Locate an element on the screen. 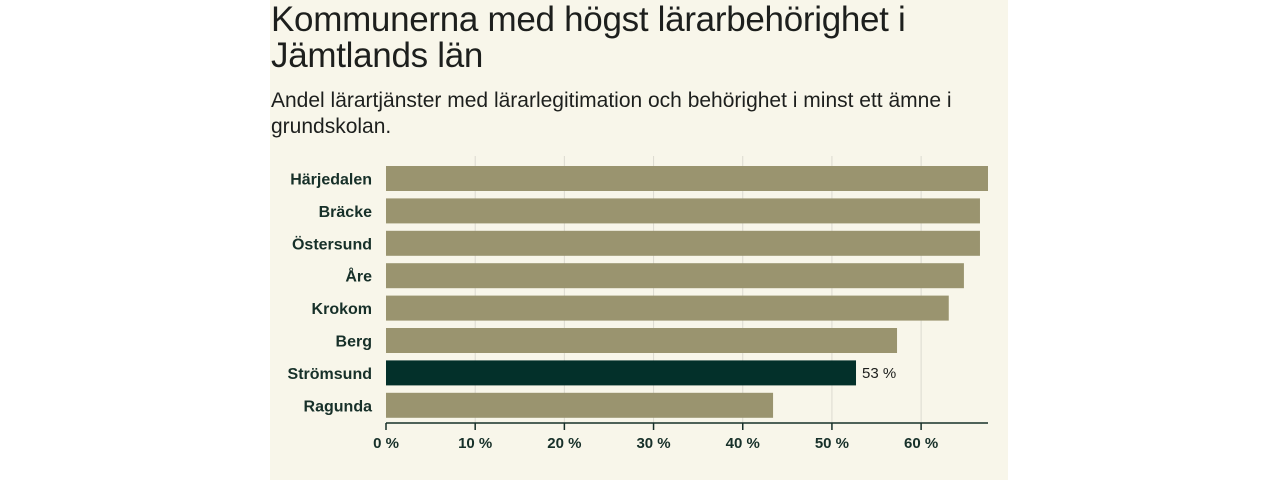 The image size is (1280, 480). category-label: Krokom is located at coordinates (342, 309).